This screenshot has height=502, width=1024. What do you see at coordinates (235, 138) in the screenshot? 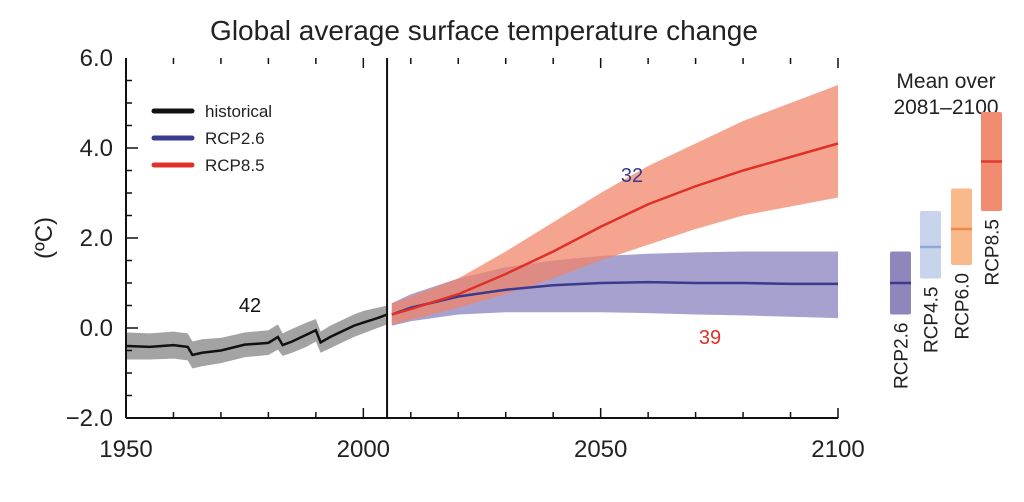
I see `legend-label: RCP2.6` at bounding box center [235, 138].